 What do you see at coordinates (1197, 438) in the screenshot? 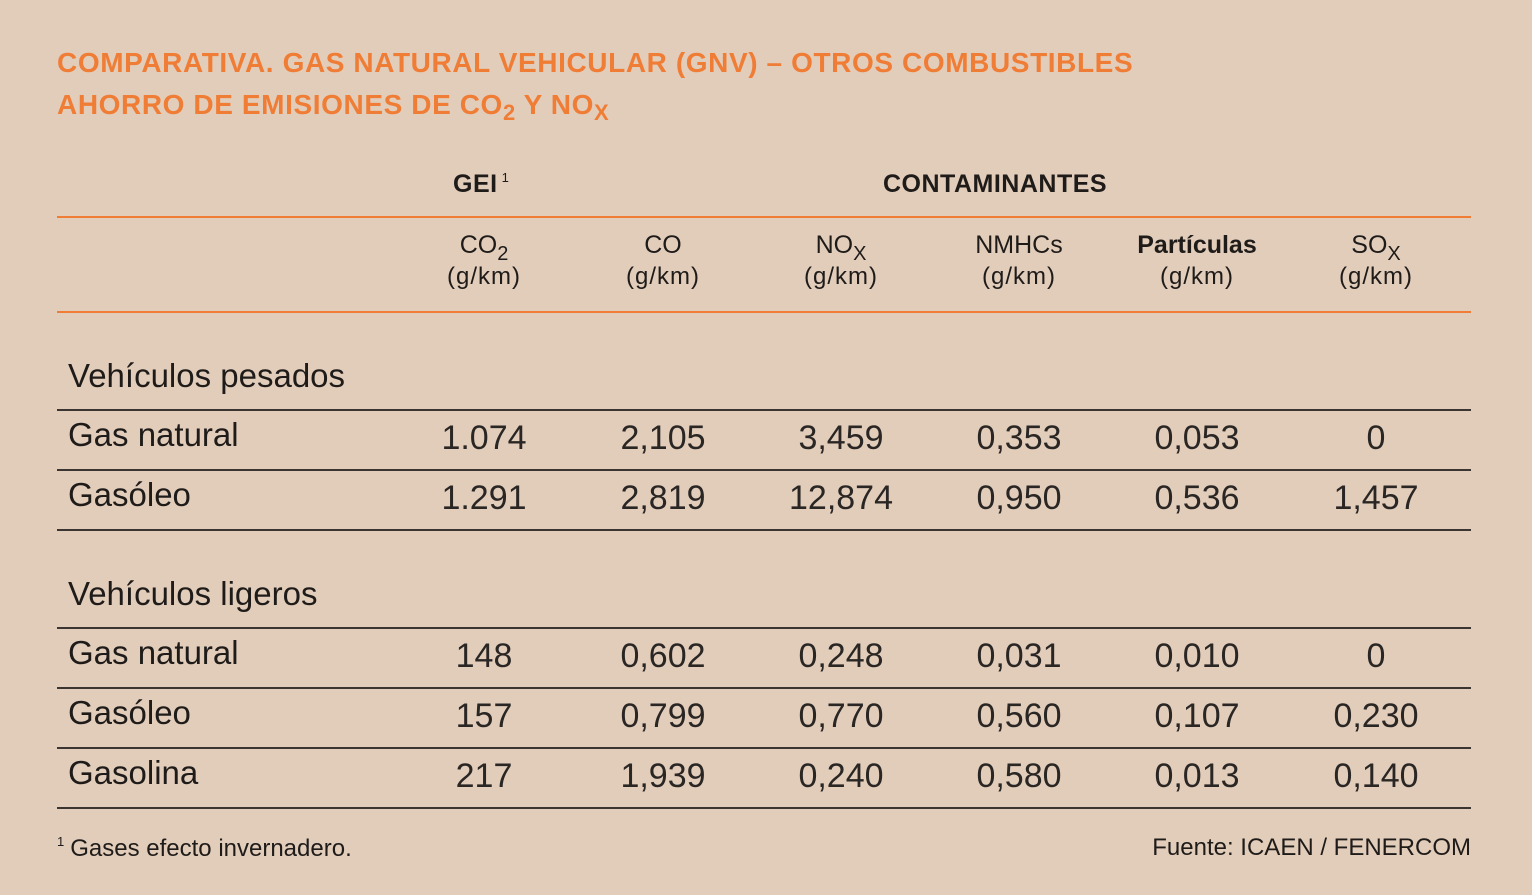
I see `cell-particulas: 0,053` at bounding box center [1197, 438].